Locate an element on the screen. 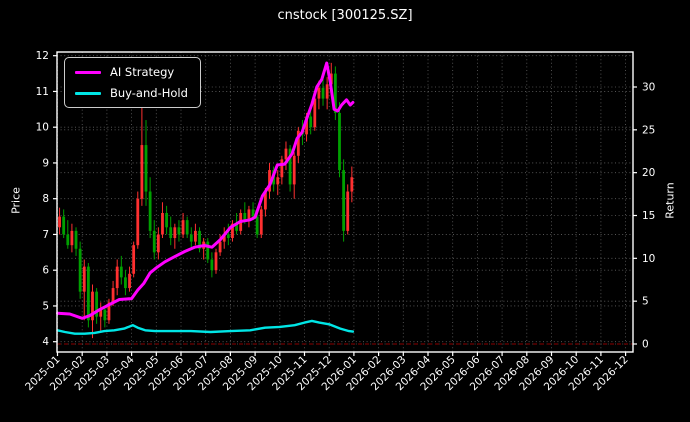 The image size is (690, 422). price-tick-label: 6 is located at coordinates (45, 271).